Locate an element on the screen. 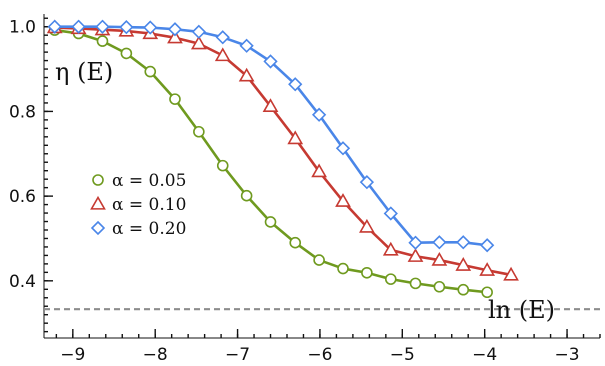  x-tick-label: −3 is located at coordinates (567, 355).